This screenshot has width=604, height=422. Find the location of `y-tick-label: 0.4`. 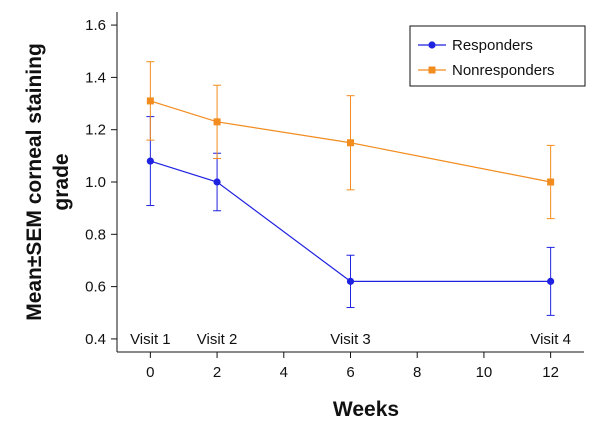

y-tick-label: 0.4 is located at coordinates (95, 339).